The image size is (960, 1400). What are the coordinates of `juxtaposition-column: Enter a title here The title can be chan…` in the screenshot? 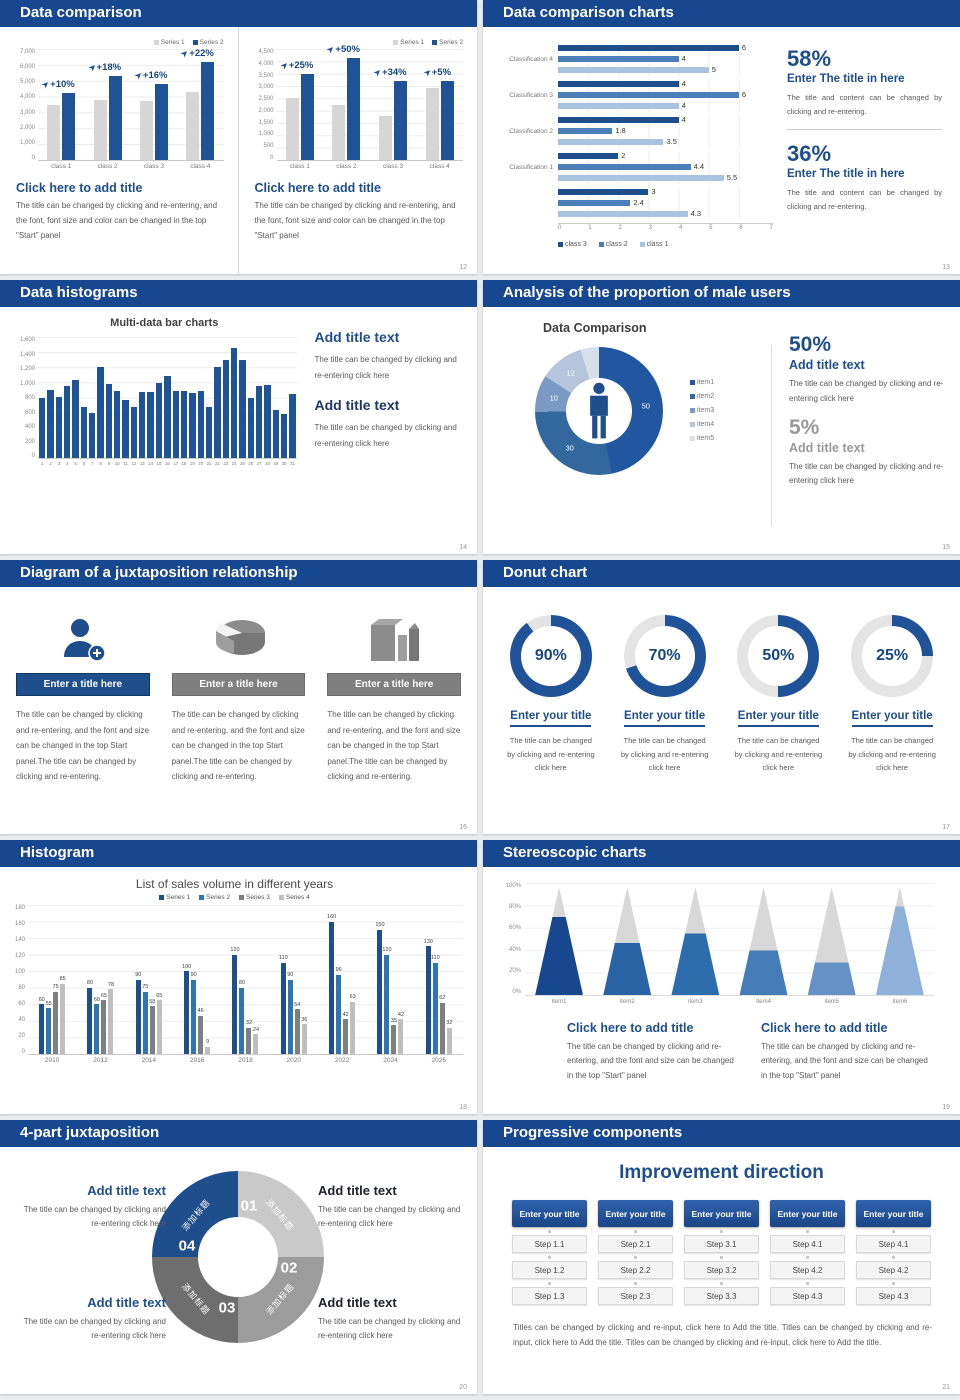 It's located at (394, 720).